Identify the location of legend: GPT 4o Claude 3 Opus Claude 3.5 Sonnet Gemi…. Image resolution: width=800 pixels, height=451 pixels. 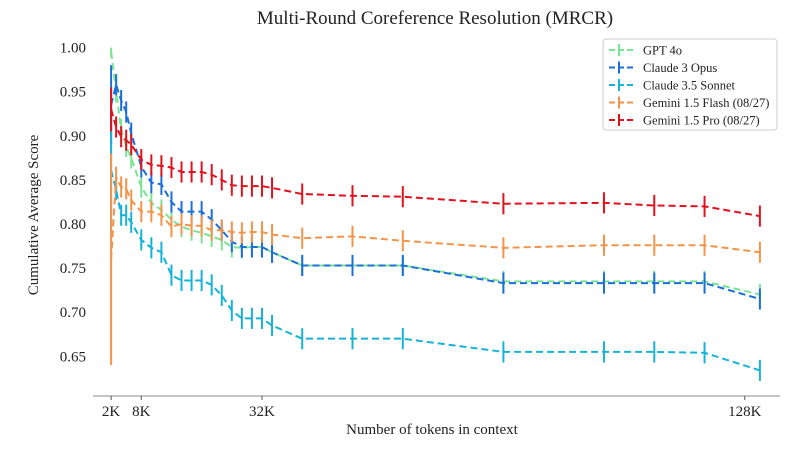
(690, 84).